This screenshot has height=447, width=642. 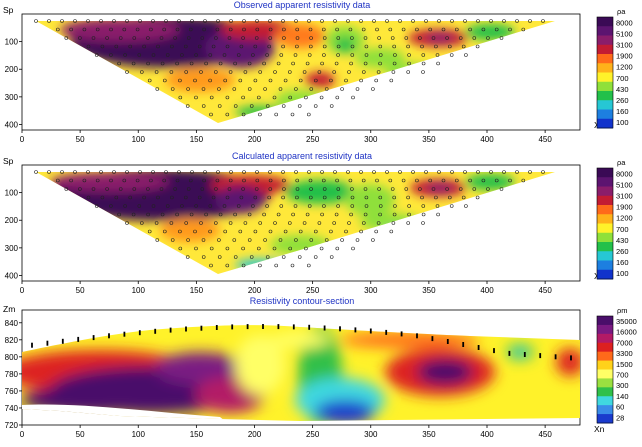 What do you see at coordinates (12, 425) in the screenshot?
I see `y-tick-label: 720` at bounding box center [12, 425].